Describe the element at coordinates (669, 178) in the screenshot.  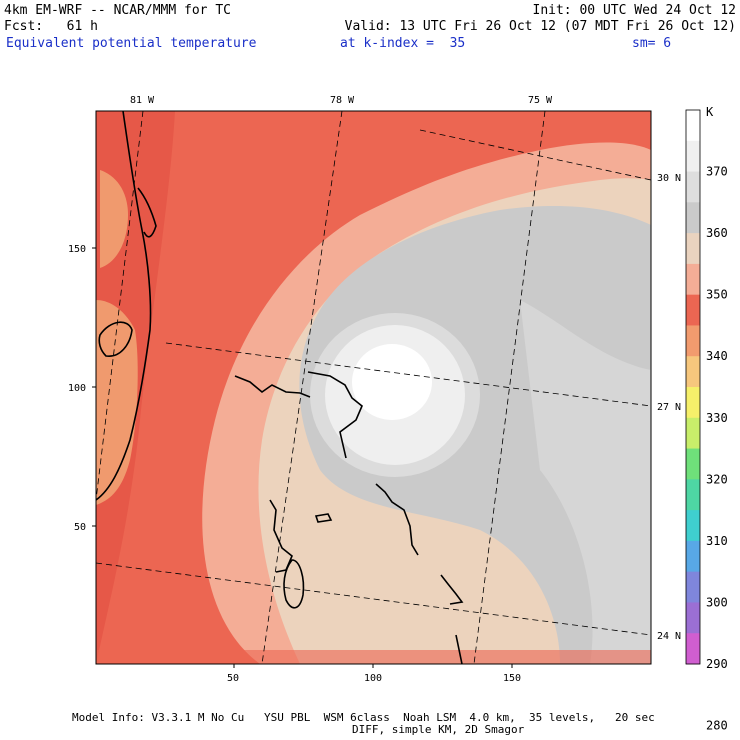
I see `lat-label-30n: 30 N` at that location.